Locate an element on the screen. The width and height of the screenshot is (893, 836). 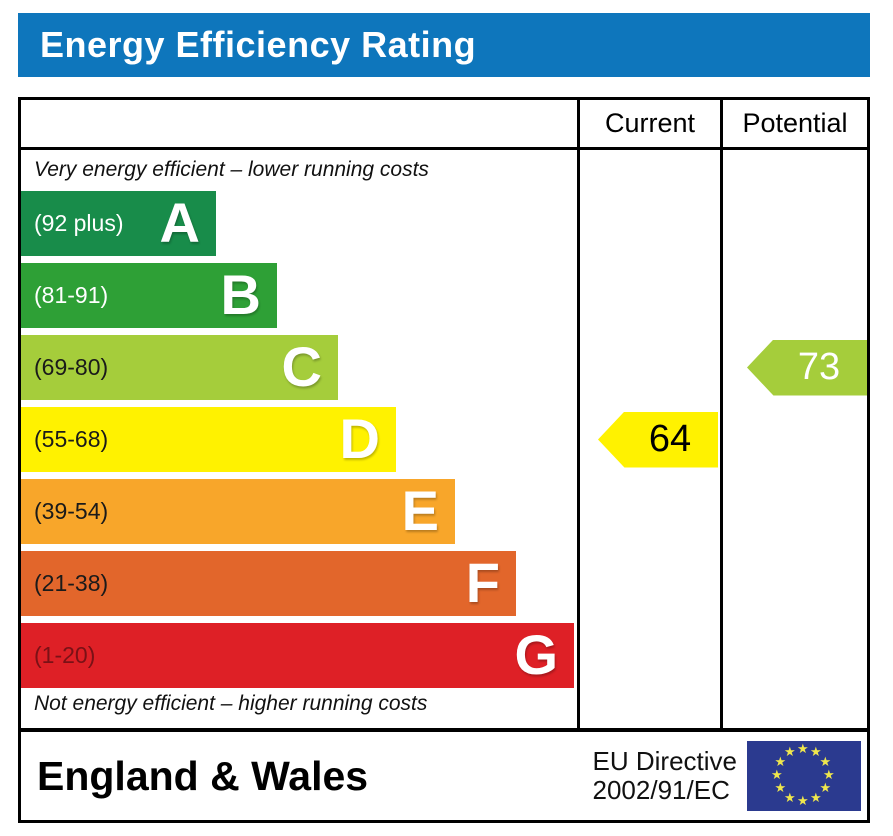
band-range-label: (55-68) is located at coordinates (71, 439).